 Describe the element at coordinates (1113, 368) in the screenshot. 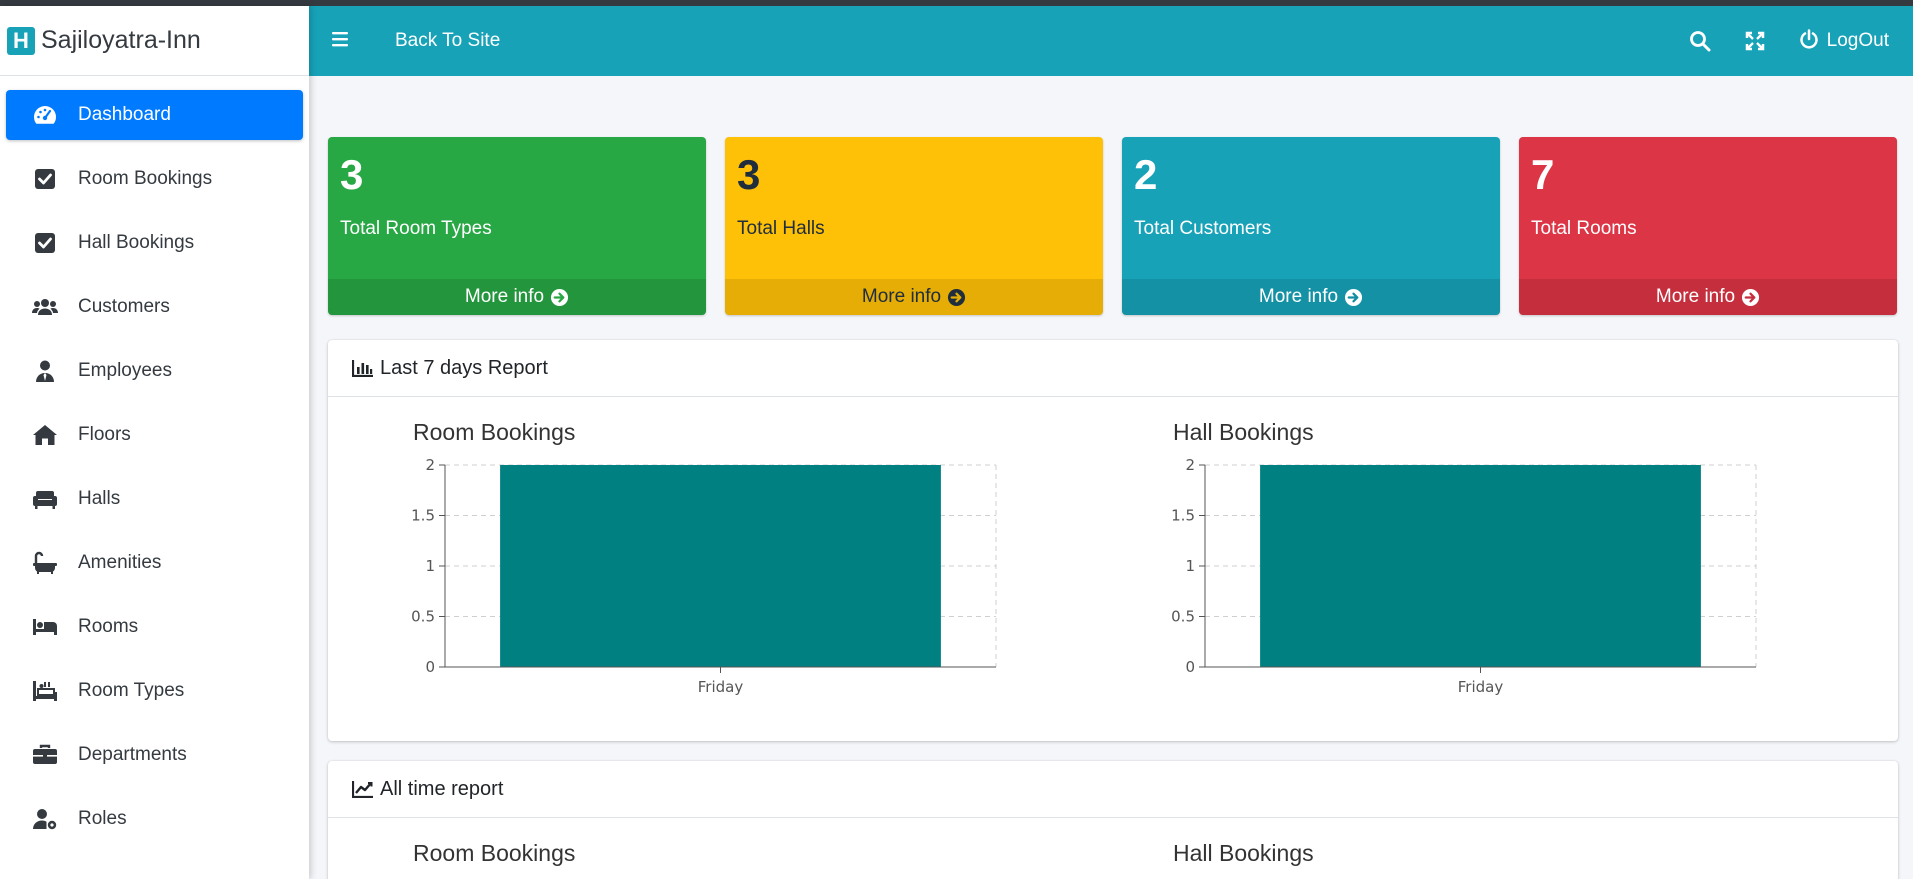

I see `card-header: Last 7 days Report` at that location.